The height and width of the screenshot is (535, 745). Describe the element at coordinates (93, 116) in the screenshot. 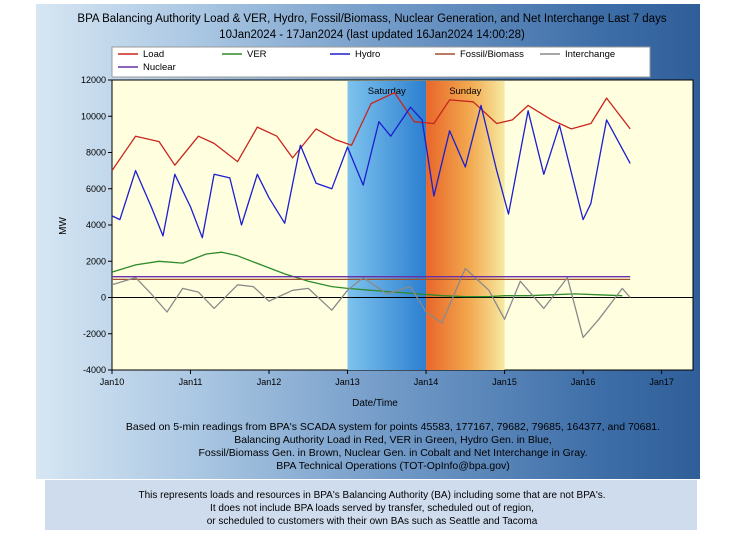

I see `y-tick-label: 10000` at that location.